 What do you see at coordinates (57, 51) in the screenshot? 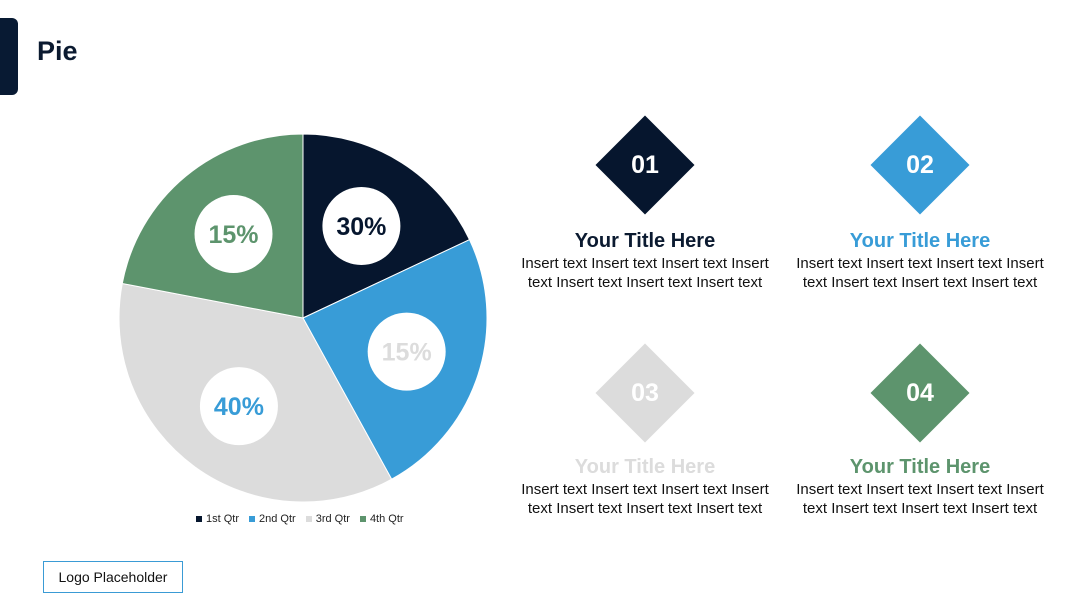
I see `page-title: Pie` at bounding box center [57, 51].